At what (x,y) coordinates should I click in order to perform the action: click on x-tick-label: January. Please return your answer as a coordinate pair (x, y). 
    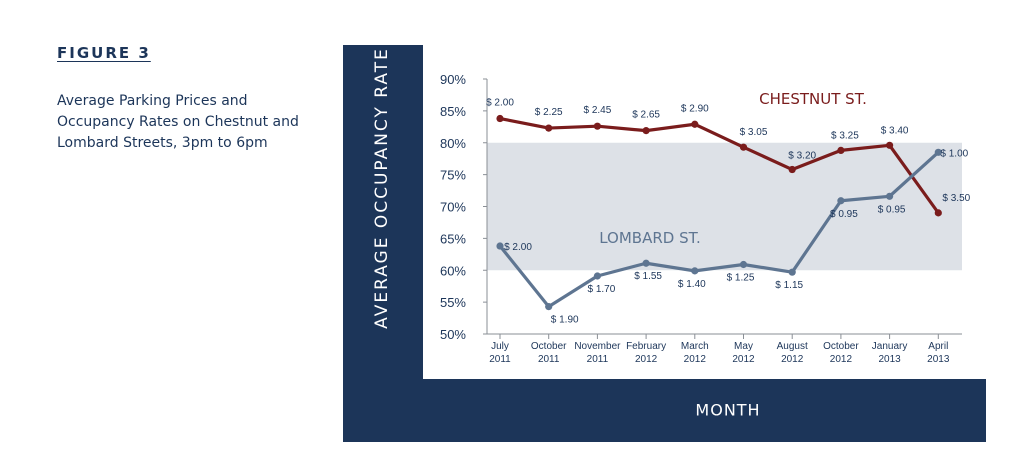
    Looking at the image, I should click on (890, 346).